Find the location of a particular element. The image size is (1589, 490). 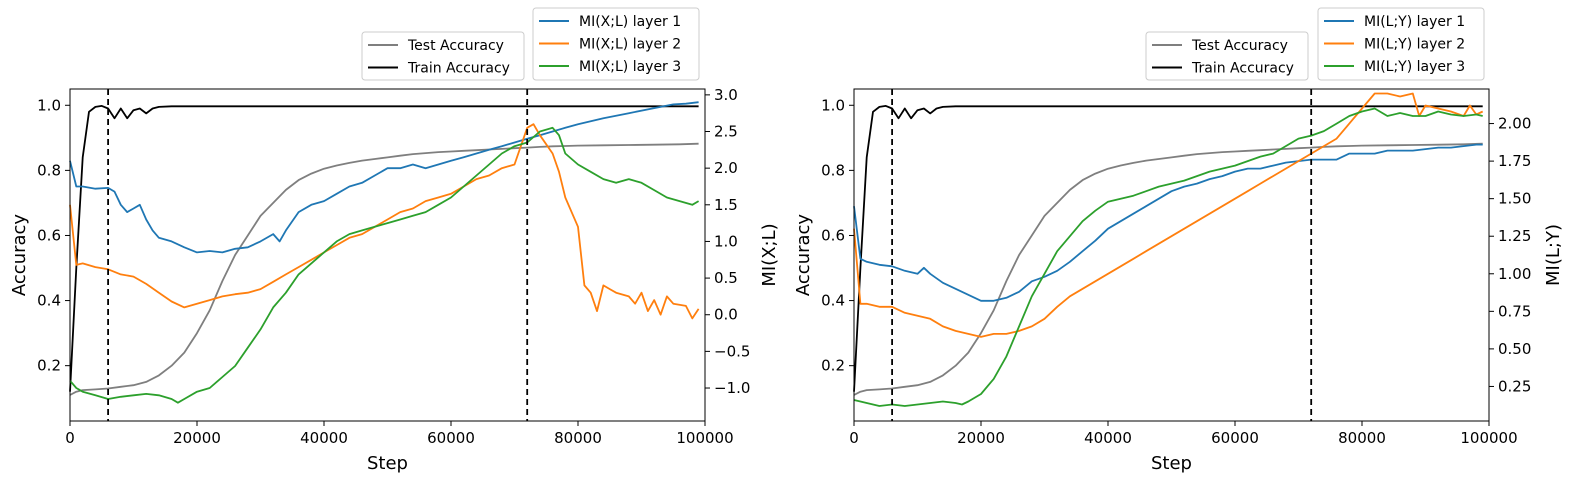

y2-tick-label: 0.75 is located at coordinates (1514, 311).